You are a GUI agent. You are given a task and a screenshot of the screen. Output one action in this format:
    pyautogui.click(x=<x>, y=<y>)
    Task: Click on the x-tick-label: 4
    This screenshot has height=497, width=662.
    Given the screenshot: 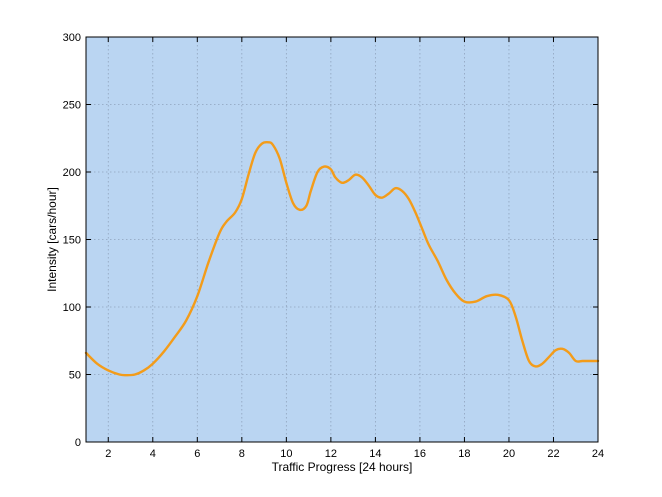 What is the action you would take?
    pyautogui.click(x=153, y=454)
    